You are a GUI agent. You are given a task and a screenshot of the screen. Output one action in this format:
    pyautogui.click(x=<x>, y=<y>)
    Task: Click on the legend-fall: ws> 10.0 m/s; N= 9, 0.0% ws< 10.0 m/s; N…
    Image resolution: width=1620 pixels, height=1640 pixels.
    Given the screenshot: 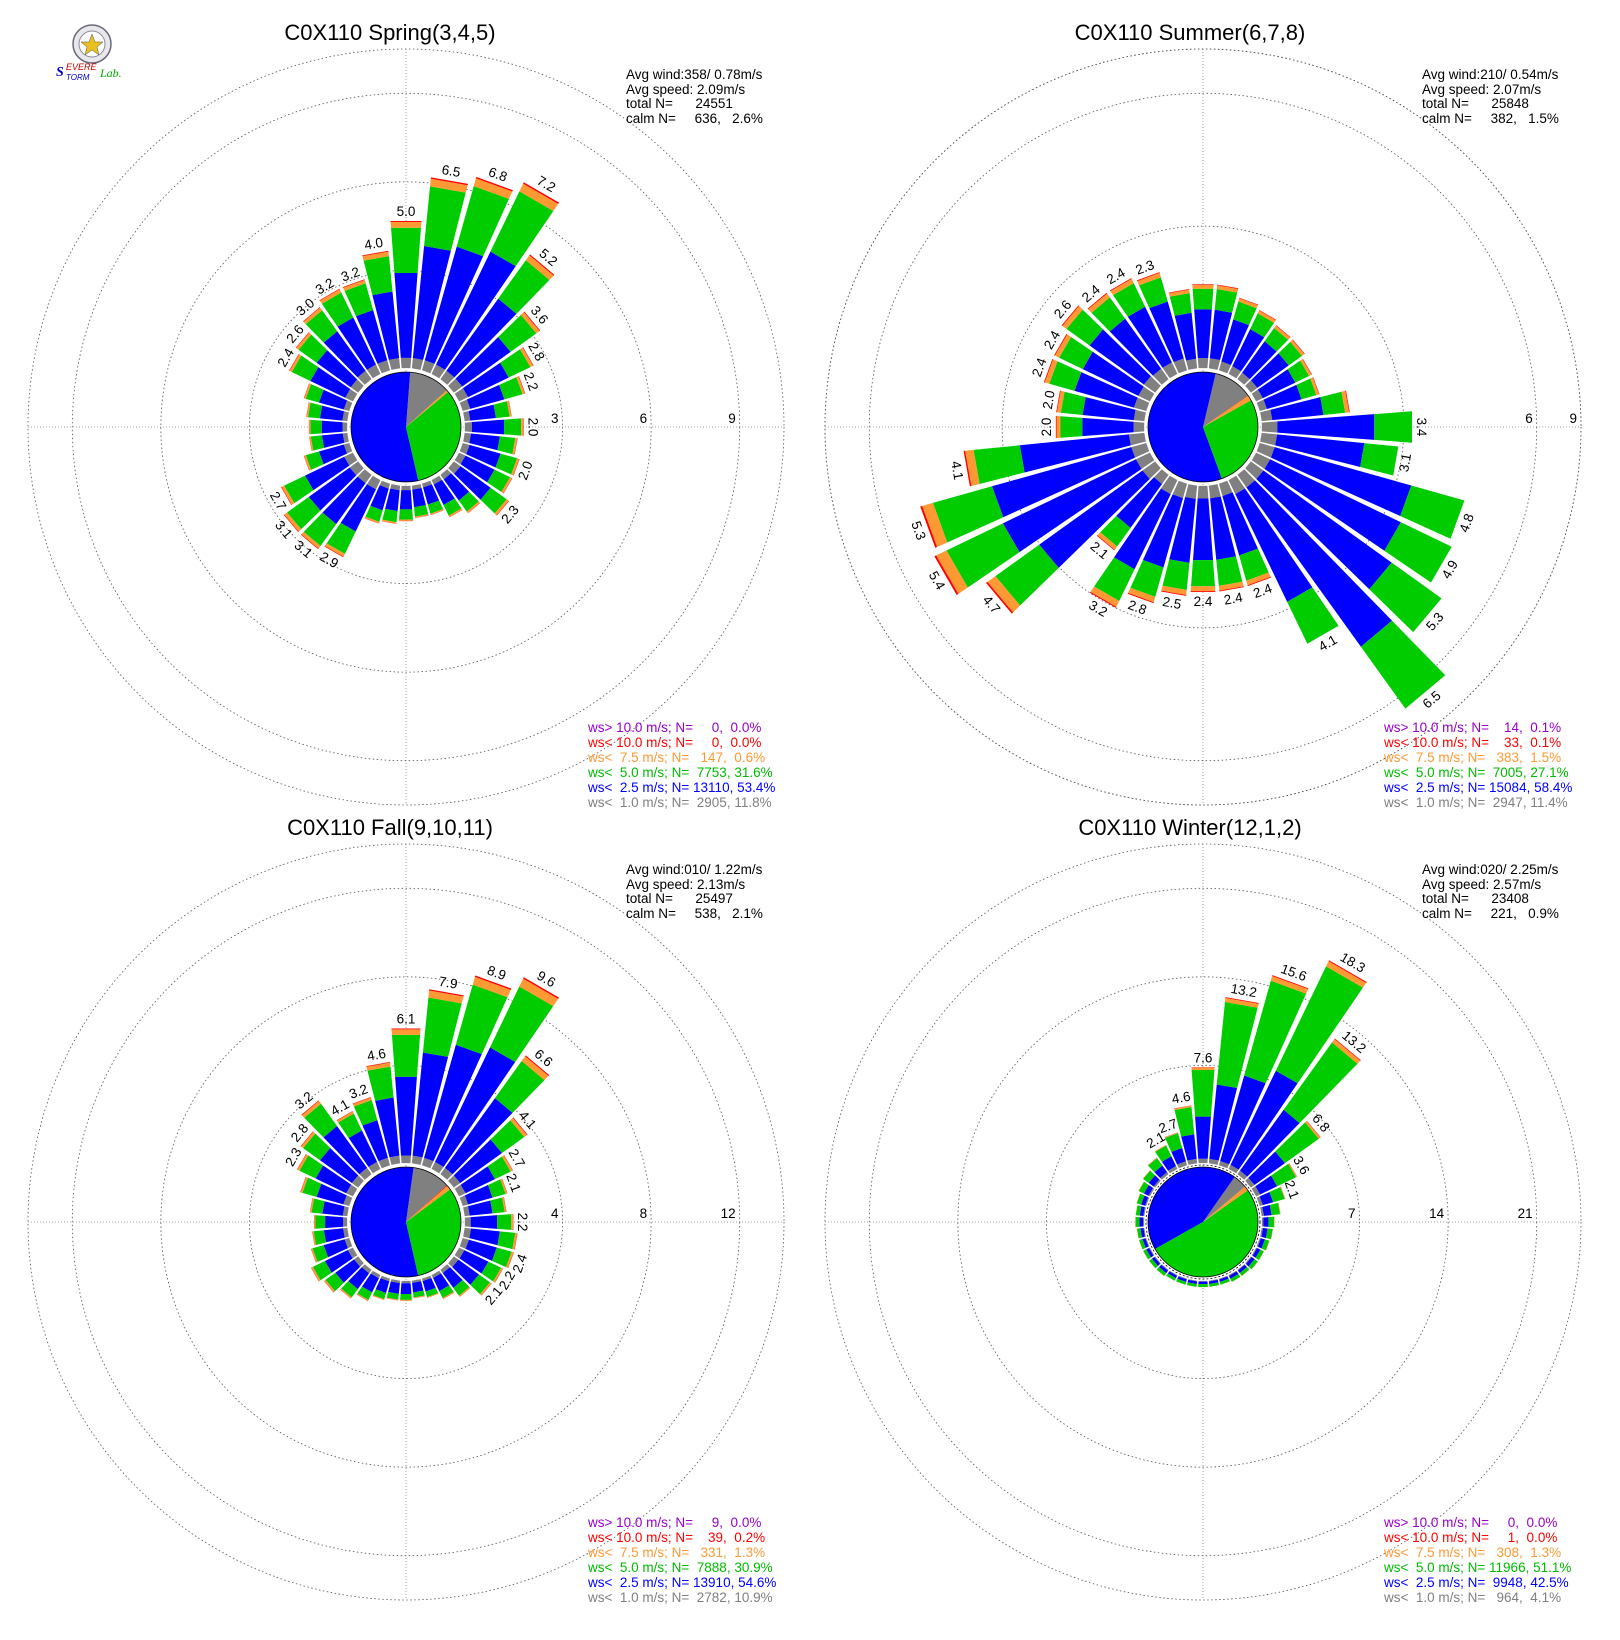 What is the action you would take?
    pyautogui.click(x=682, y=1560)
    